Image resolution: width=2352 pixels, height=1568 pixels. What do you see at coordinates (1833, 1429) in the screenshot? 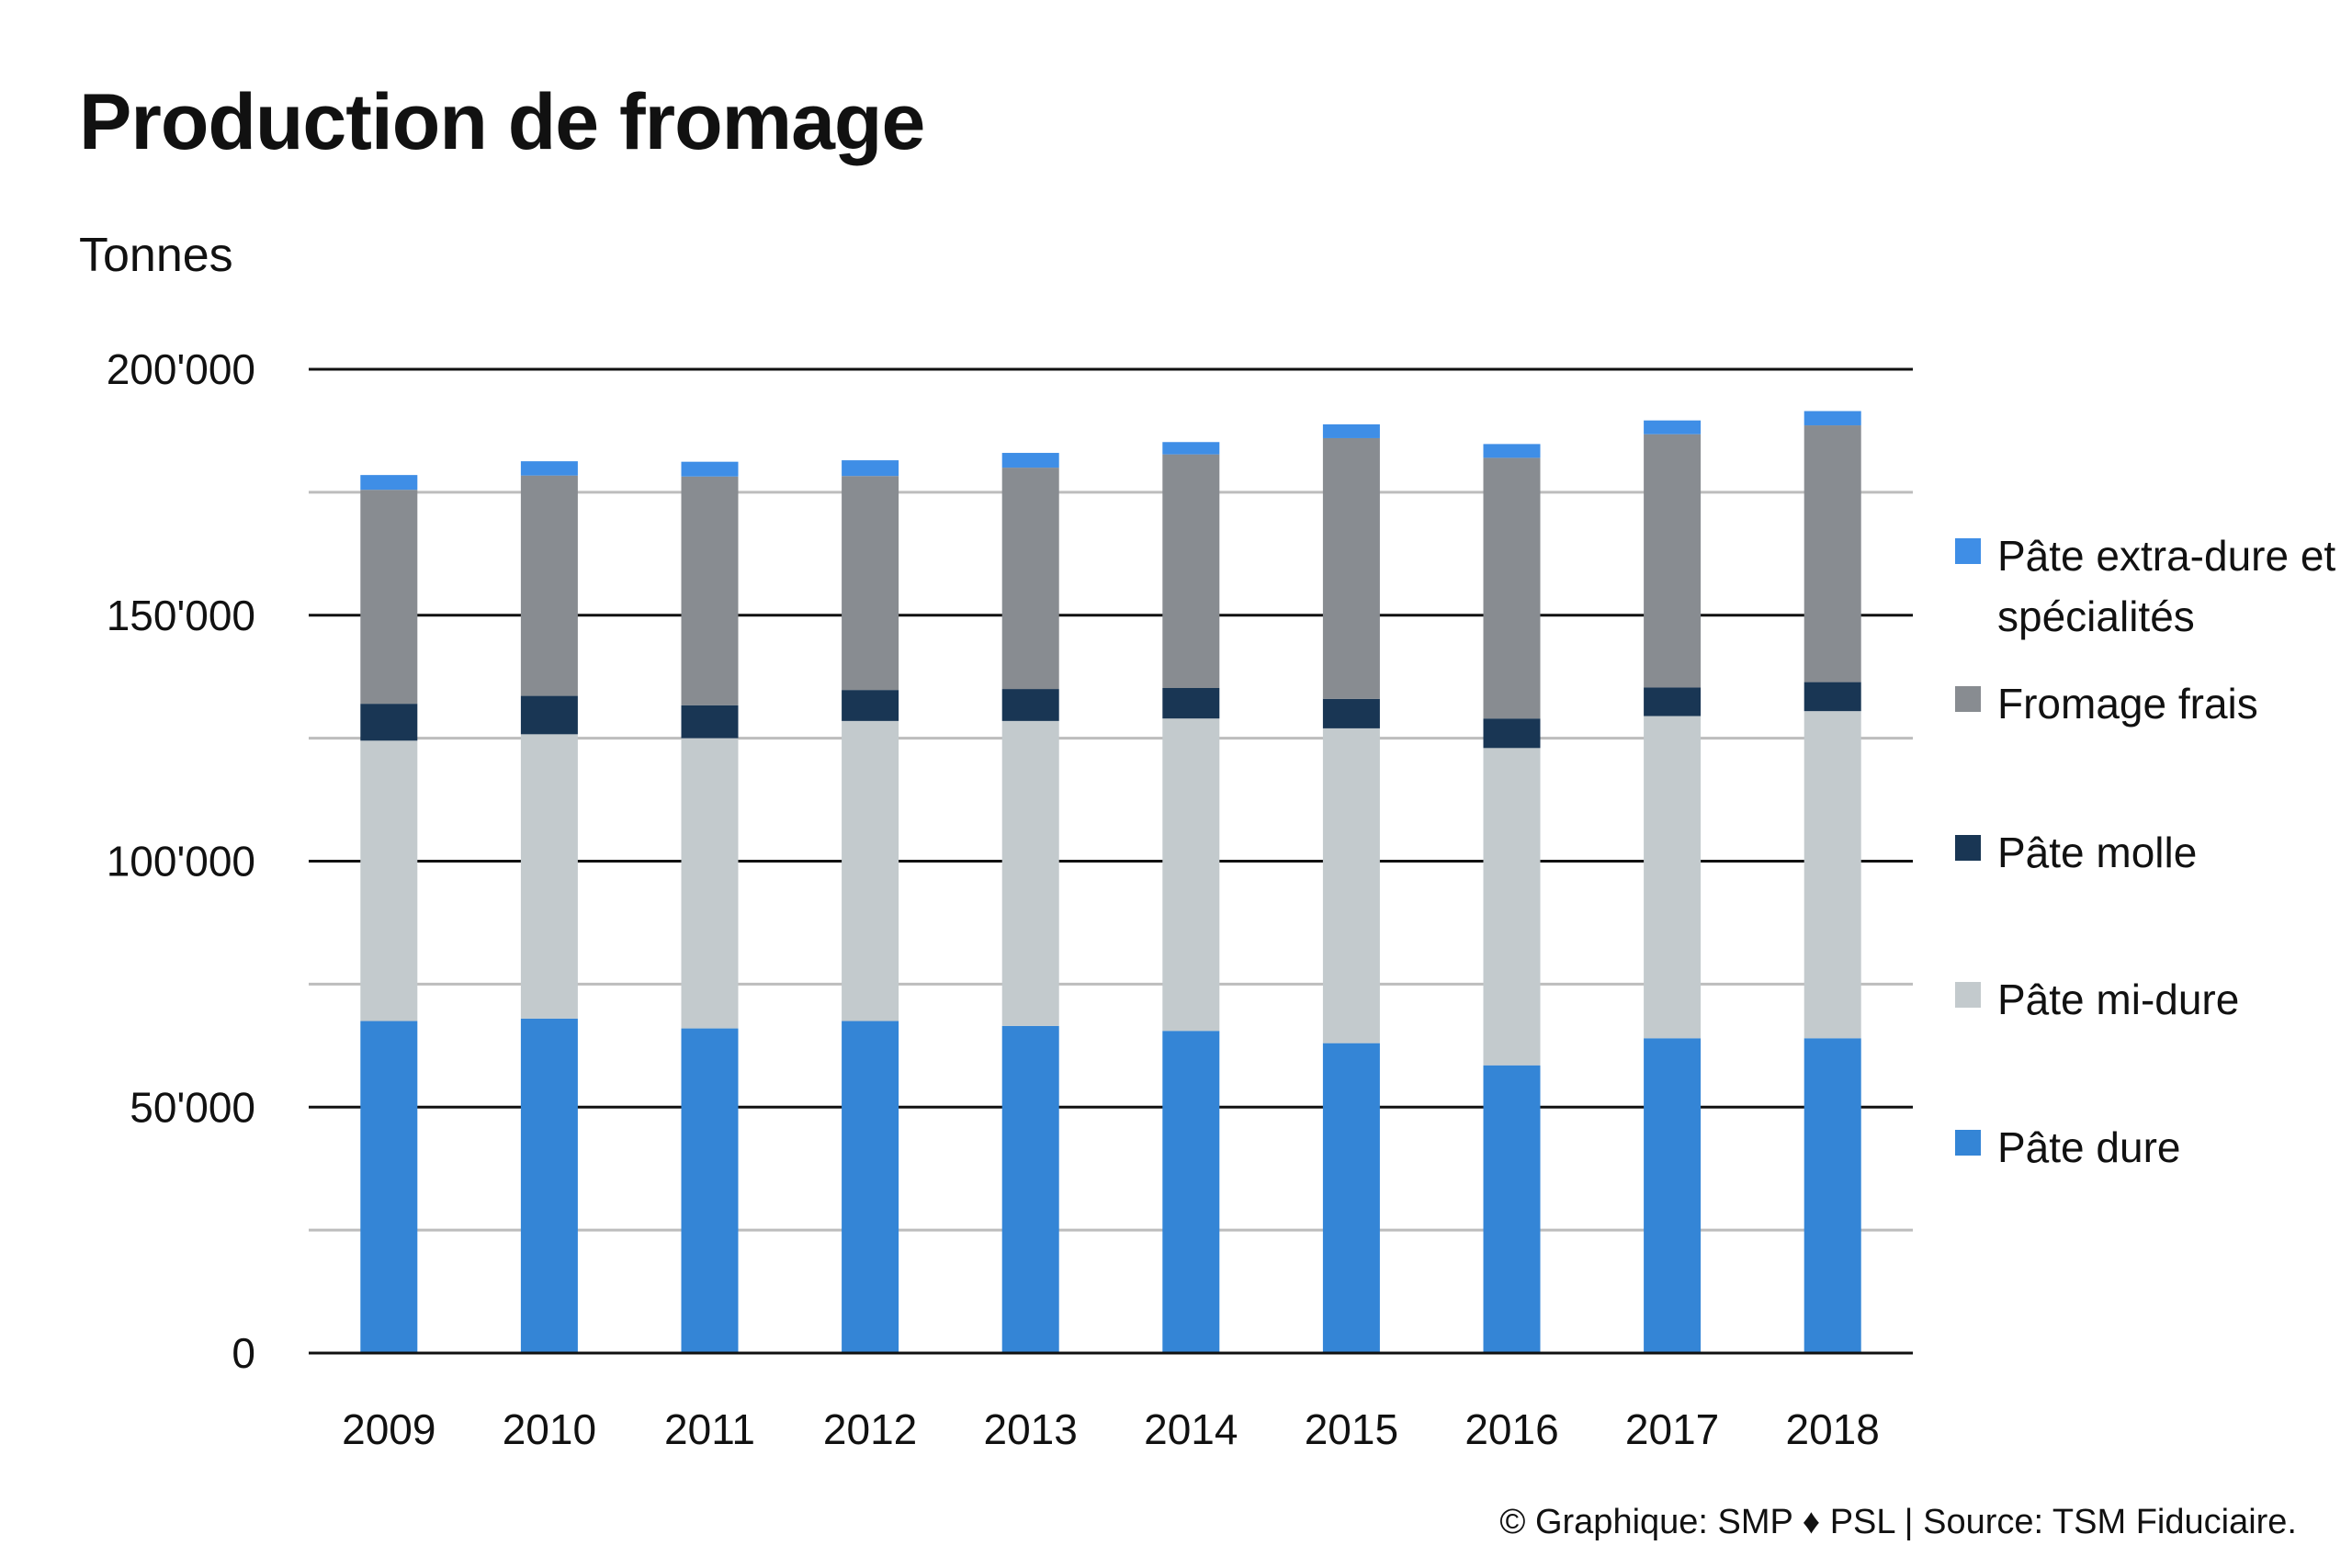
I see `x-tick-label: 2018` at bounding box center [1833, 1429].